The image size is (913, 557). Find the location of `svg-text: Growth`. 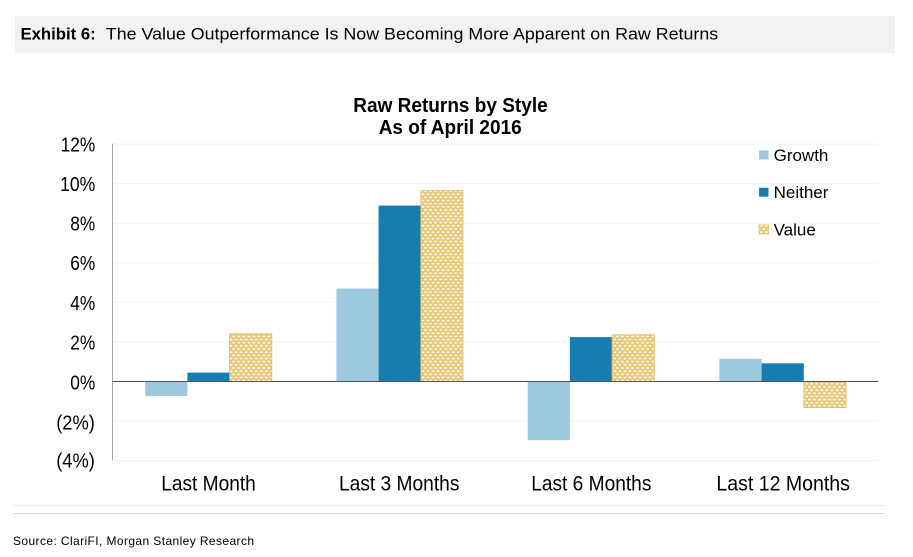

svg-text: Growth is located at coordinates (801, 155).